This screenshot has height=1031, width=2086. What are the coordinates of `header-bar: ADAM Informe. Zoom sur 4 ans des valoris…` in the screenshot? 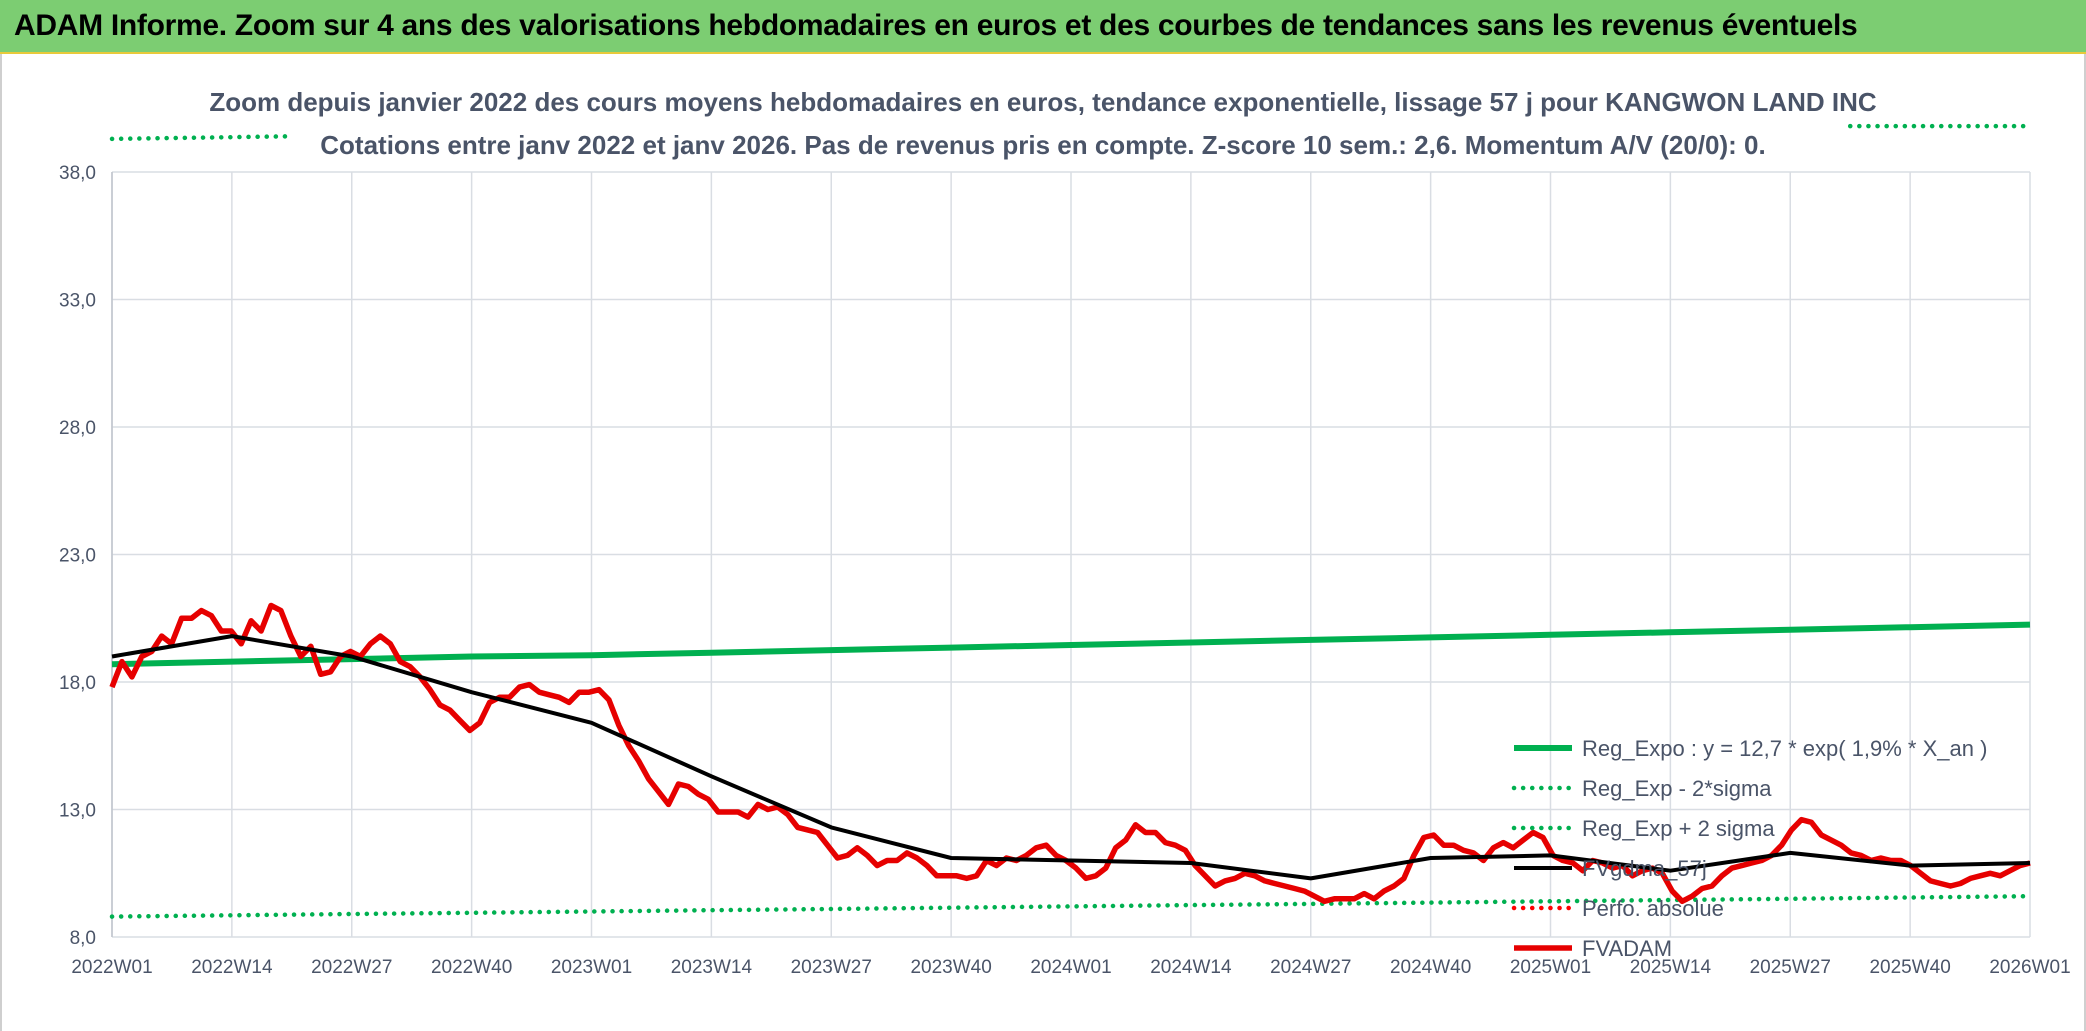 It's located at (1043, 27).